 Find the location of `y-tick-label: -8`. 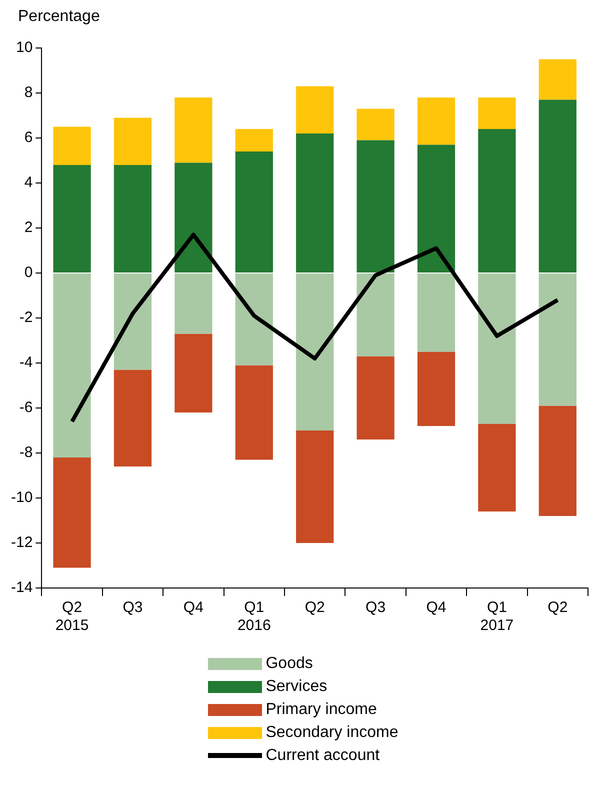

y-tick-label: -8 is located at coordinates (26, 453).